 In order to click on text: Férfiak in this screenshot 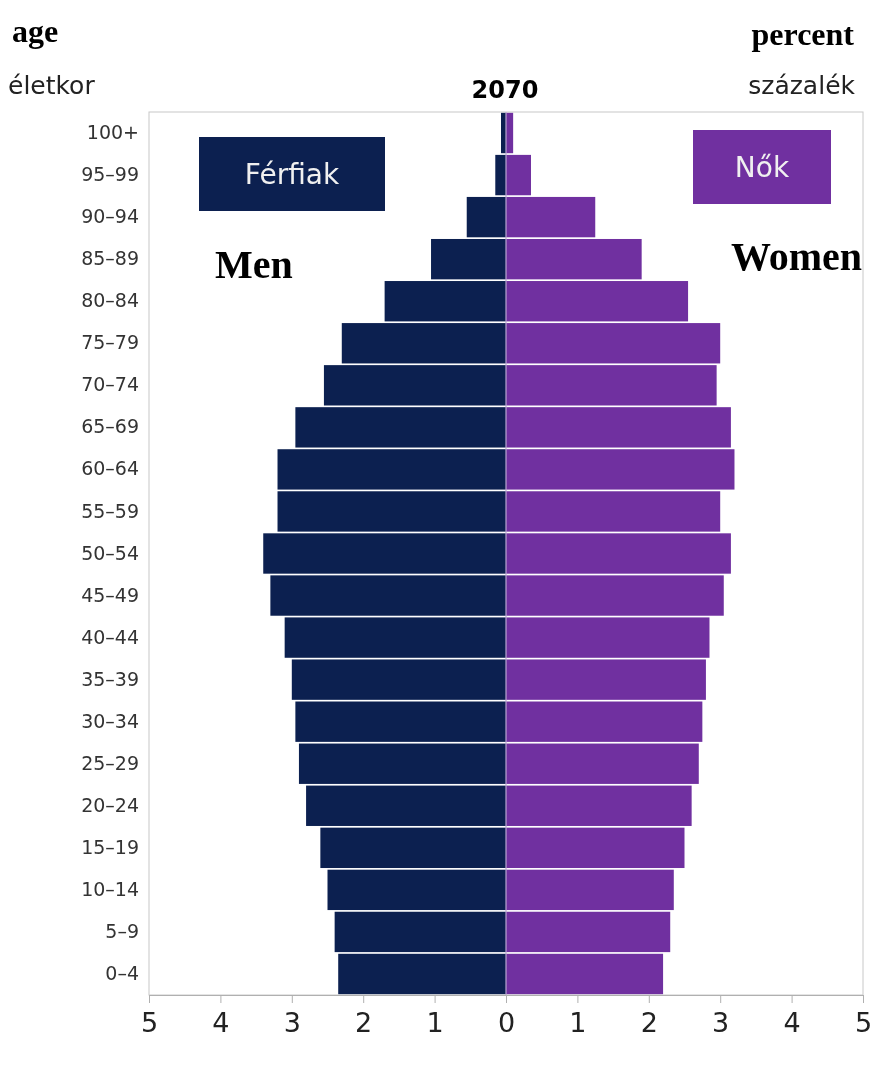, I will do `click(292, 174)`.